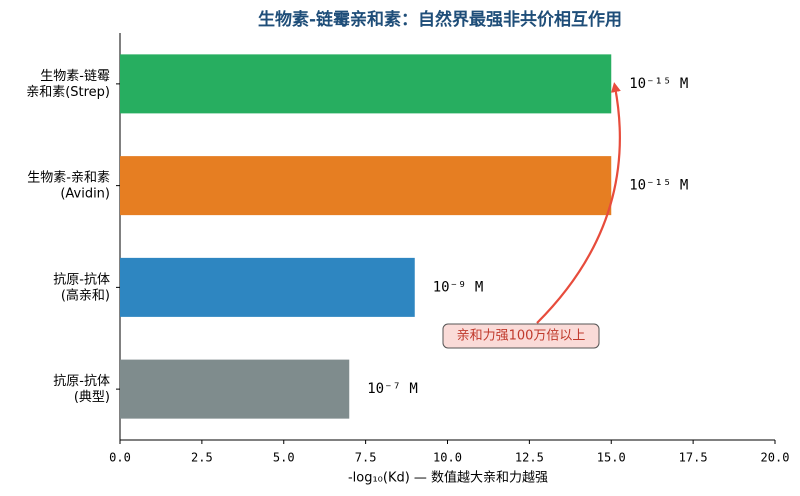  Describe the element at coordinates (68, 83) in the screenshot. I see `y-tick-label: 生物素-链霉亲和素(Strep)` at that location.